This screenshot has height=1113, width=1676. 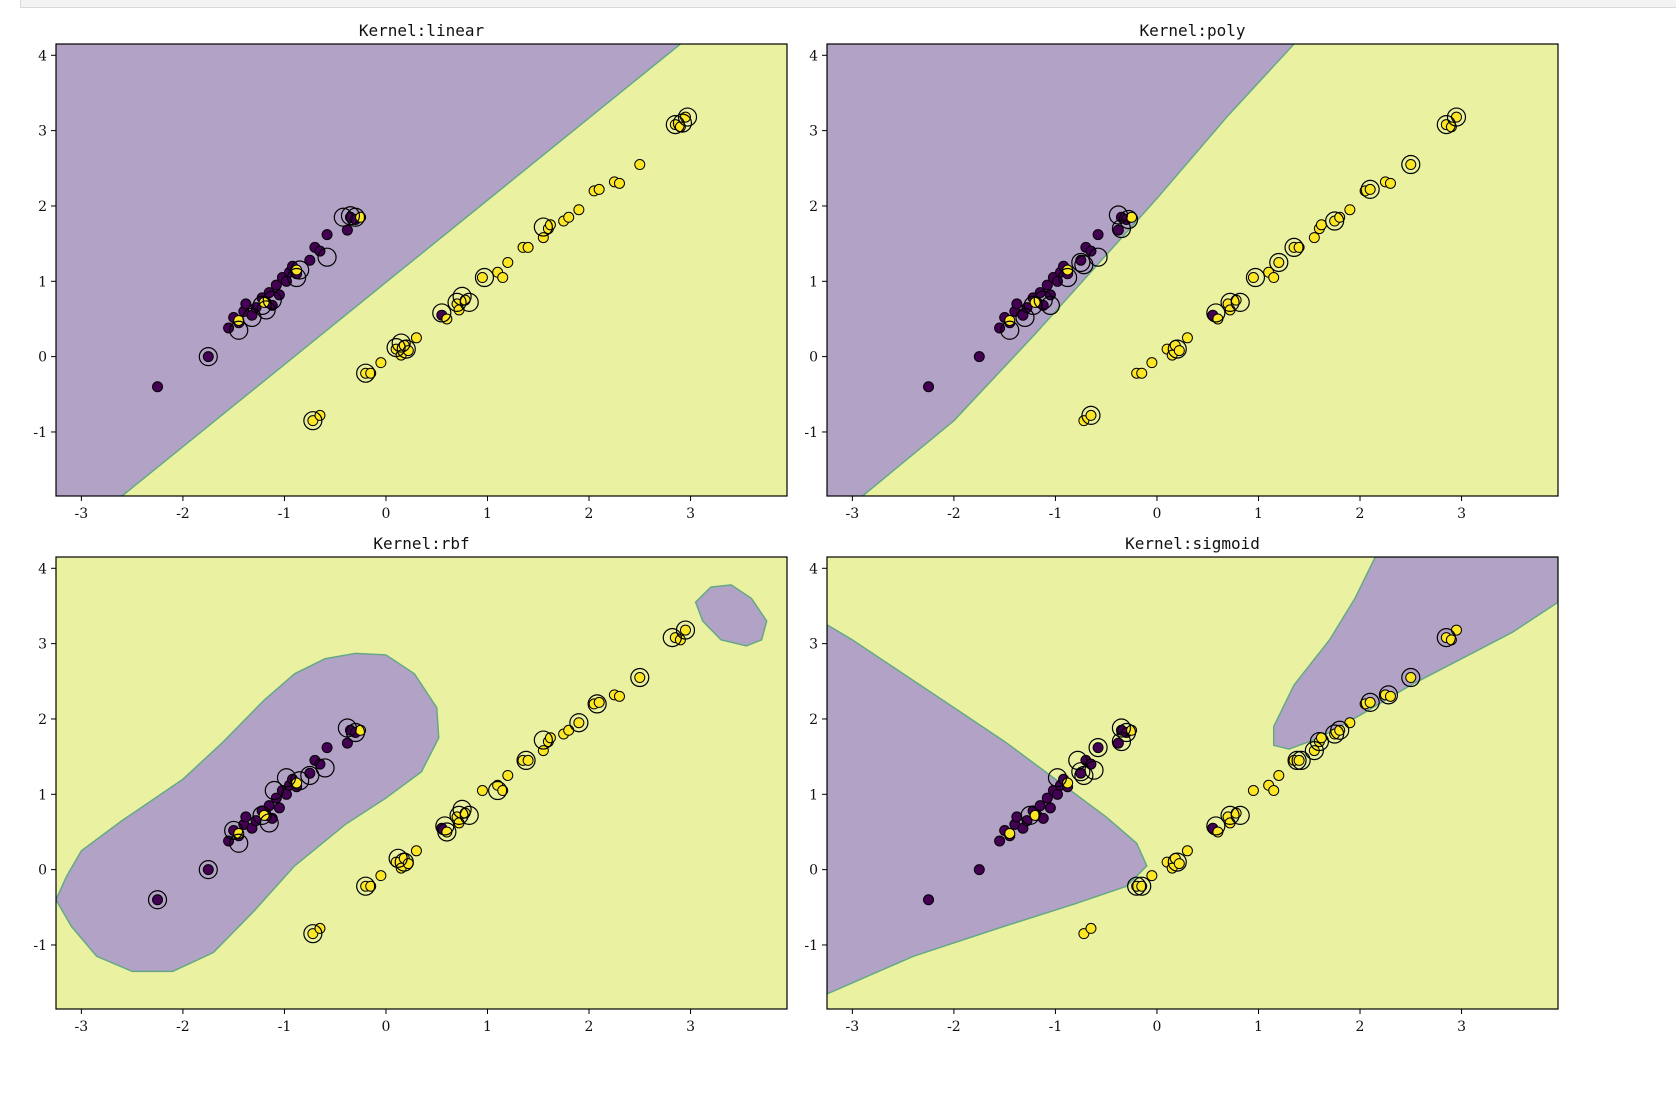 What do you see at coordinates (1193, 30) in the screenshot?
I see `subplot-title: Kernel:poly` at bounding box center [1193, 30].